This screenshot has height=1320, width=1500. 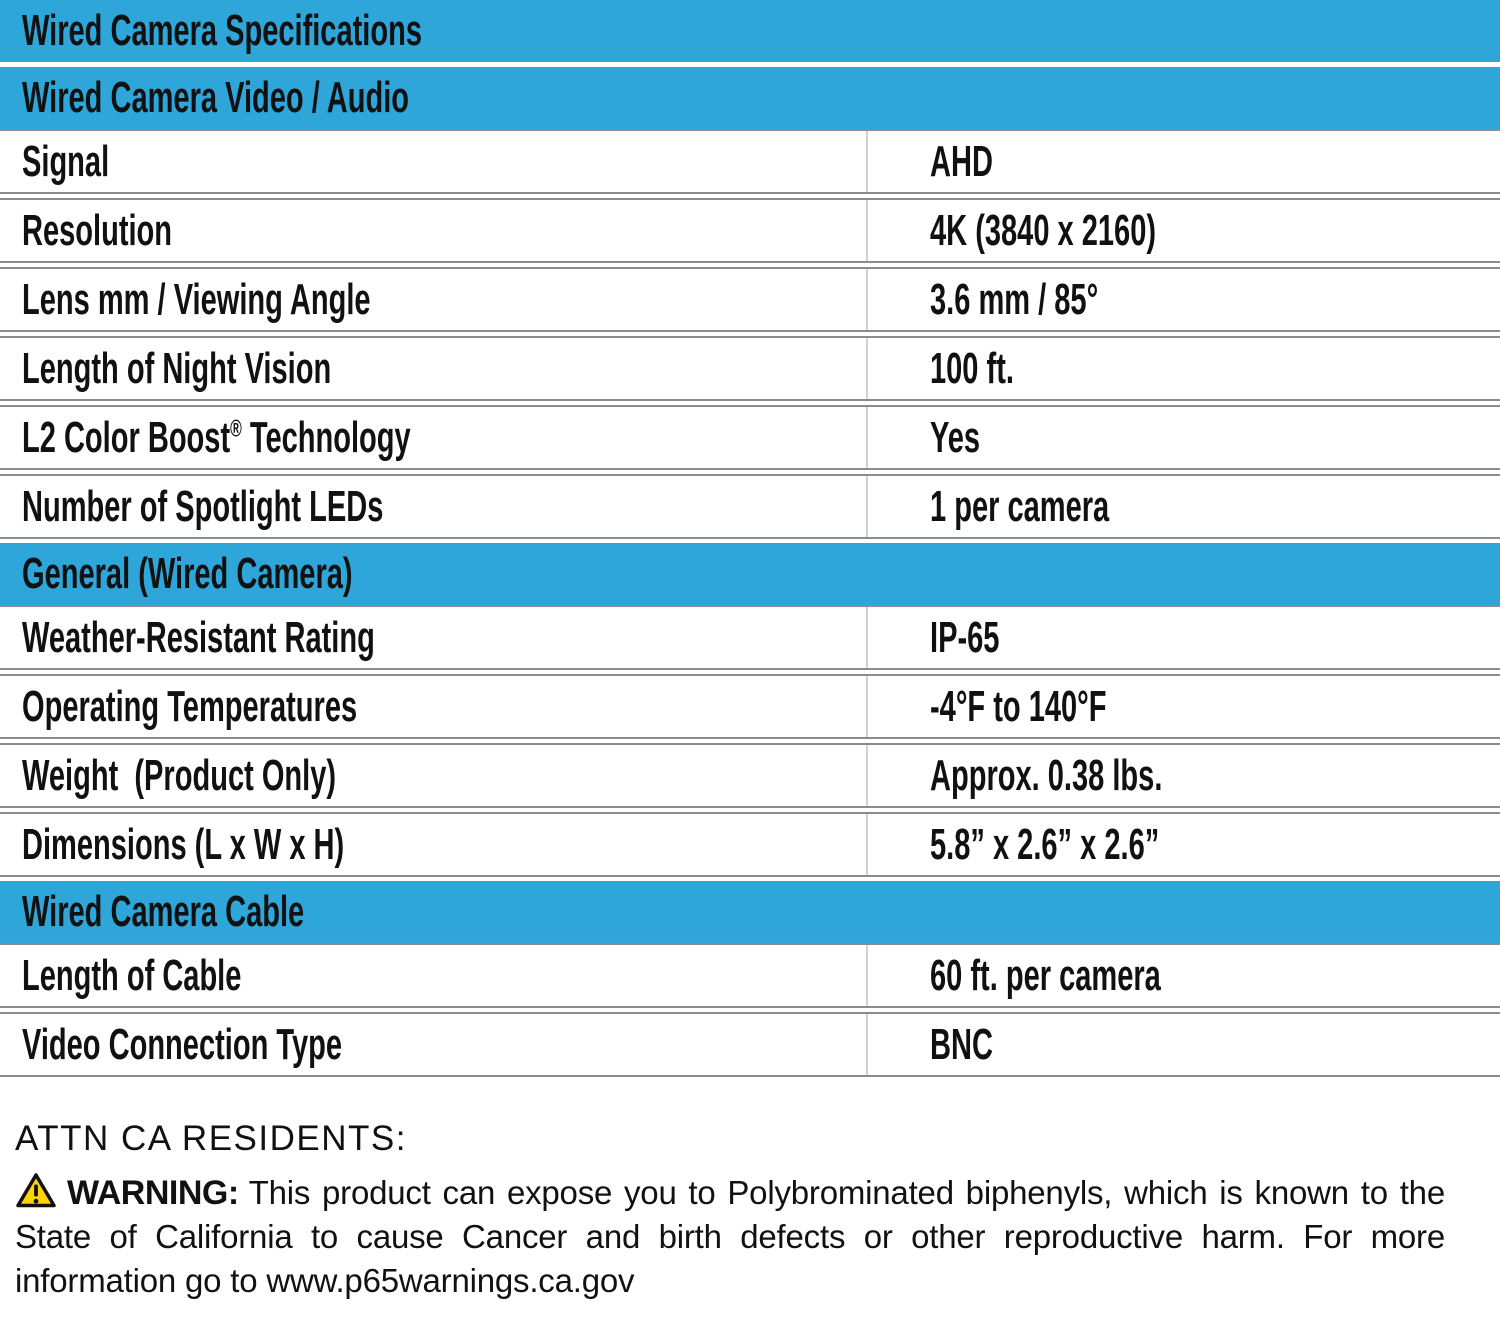 What do you see at coordinates (216, 97) in the screenshot?
I see `section-heading: Wired Camera Video / Audio` at bounding box center [216, 97].